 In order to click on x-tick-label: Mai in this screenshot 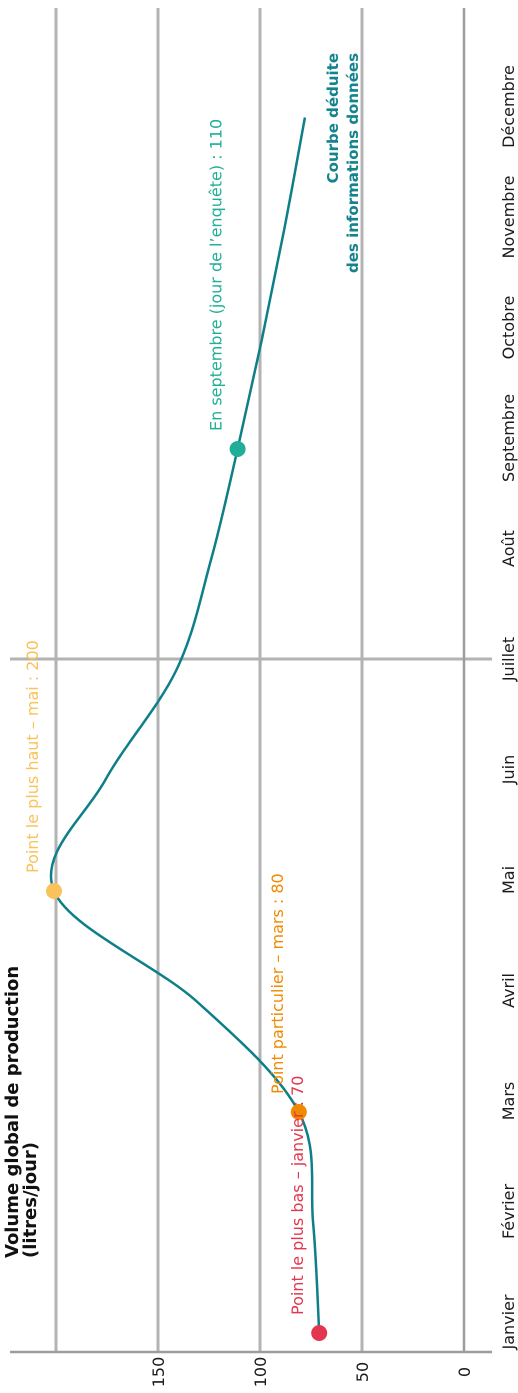, I will do `click(508, 880)`.